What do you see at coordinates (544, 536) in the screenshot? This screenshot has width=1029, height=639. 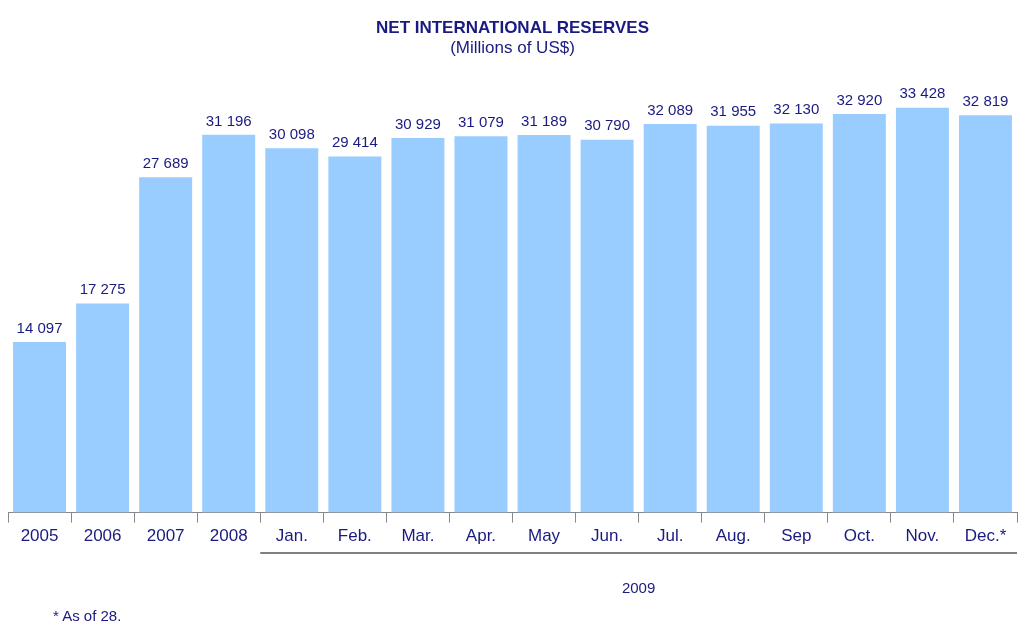 I see `x-tick-label: May` at bounding box center [544, 536].